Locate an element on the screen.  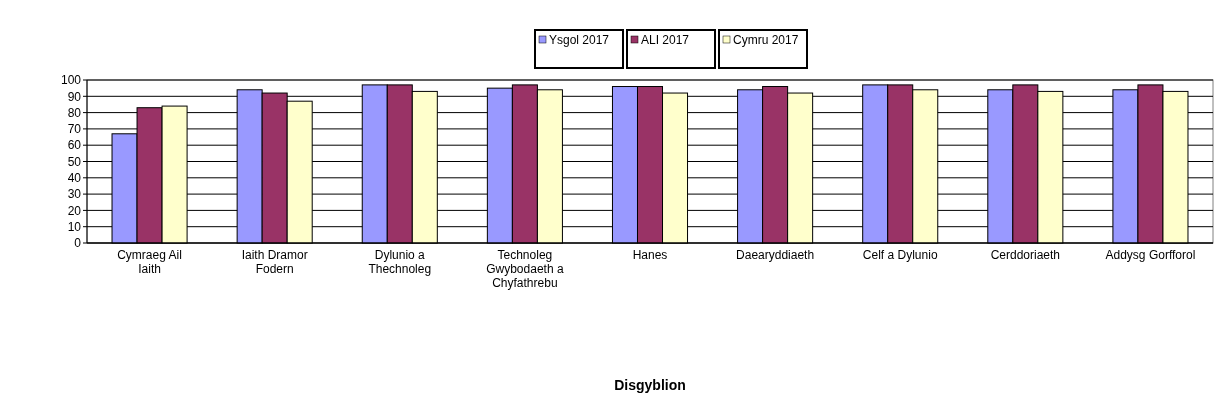
y-tick-label: 40 is located at coordinates (74, 178).